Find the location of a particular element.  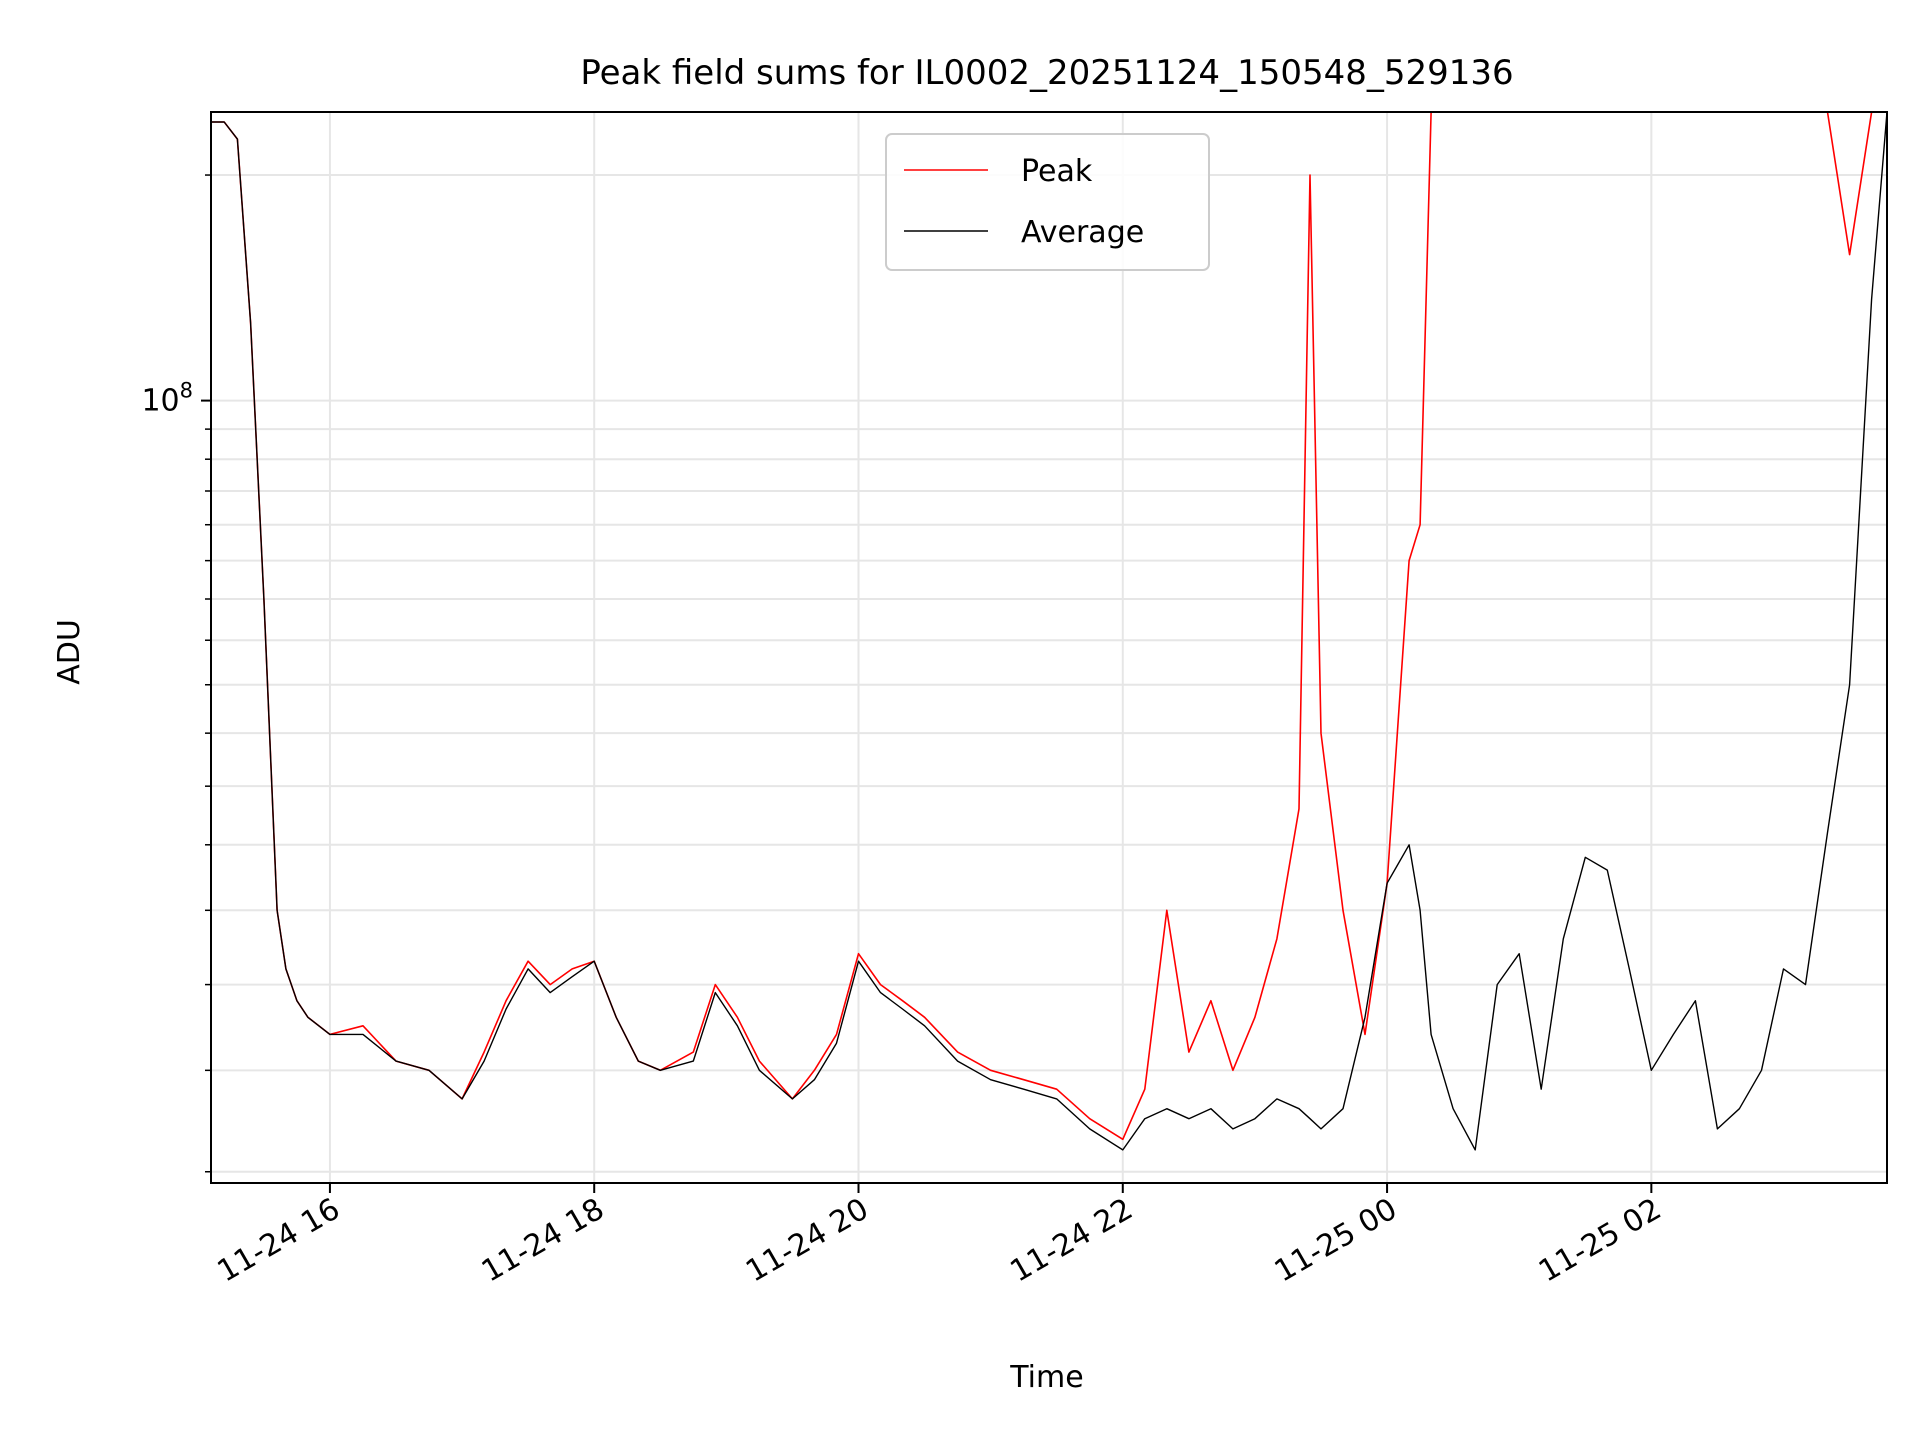

legend-label-peak: Peak is located at coordinates (1057, 171).